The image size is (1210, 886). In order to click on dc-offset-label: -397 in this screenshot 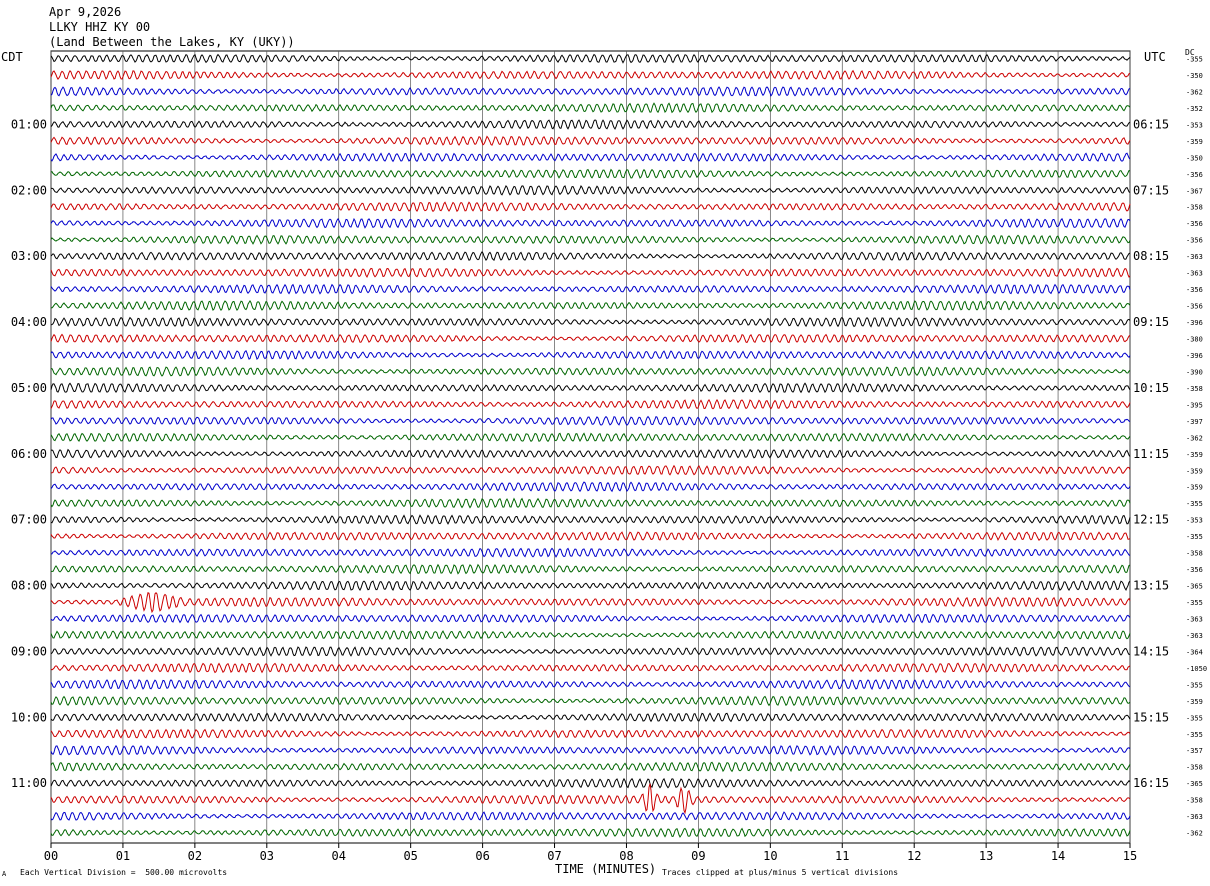, I will do `click(1194, 422)`.